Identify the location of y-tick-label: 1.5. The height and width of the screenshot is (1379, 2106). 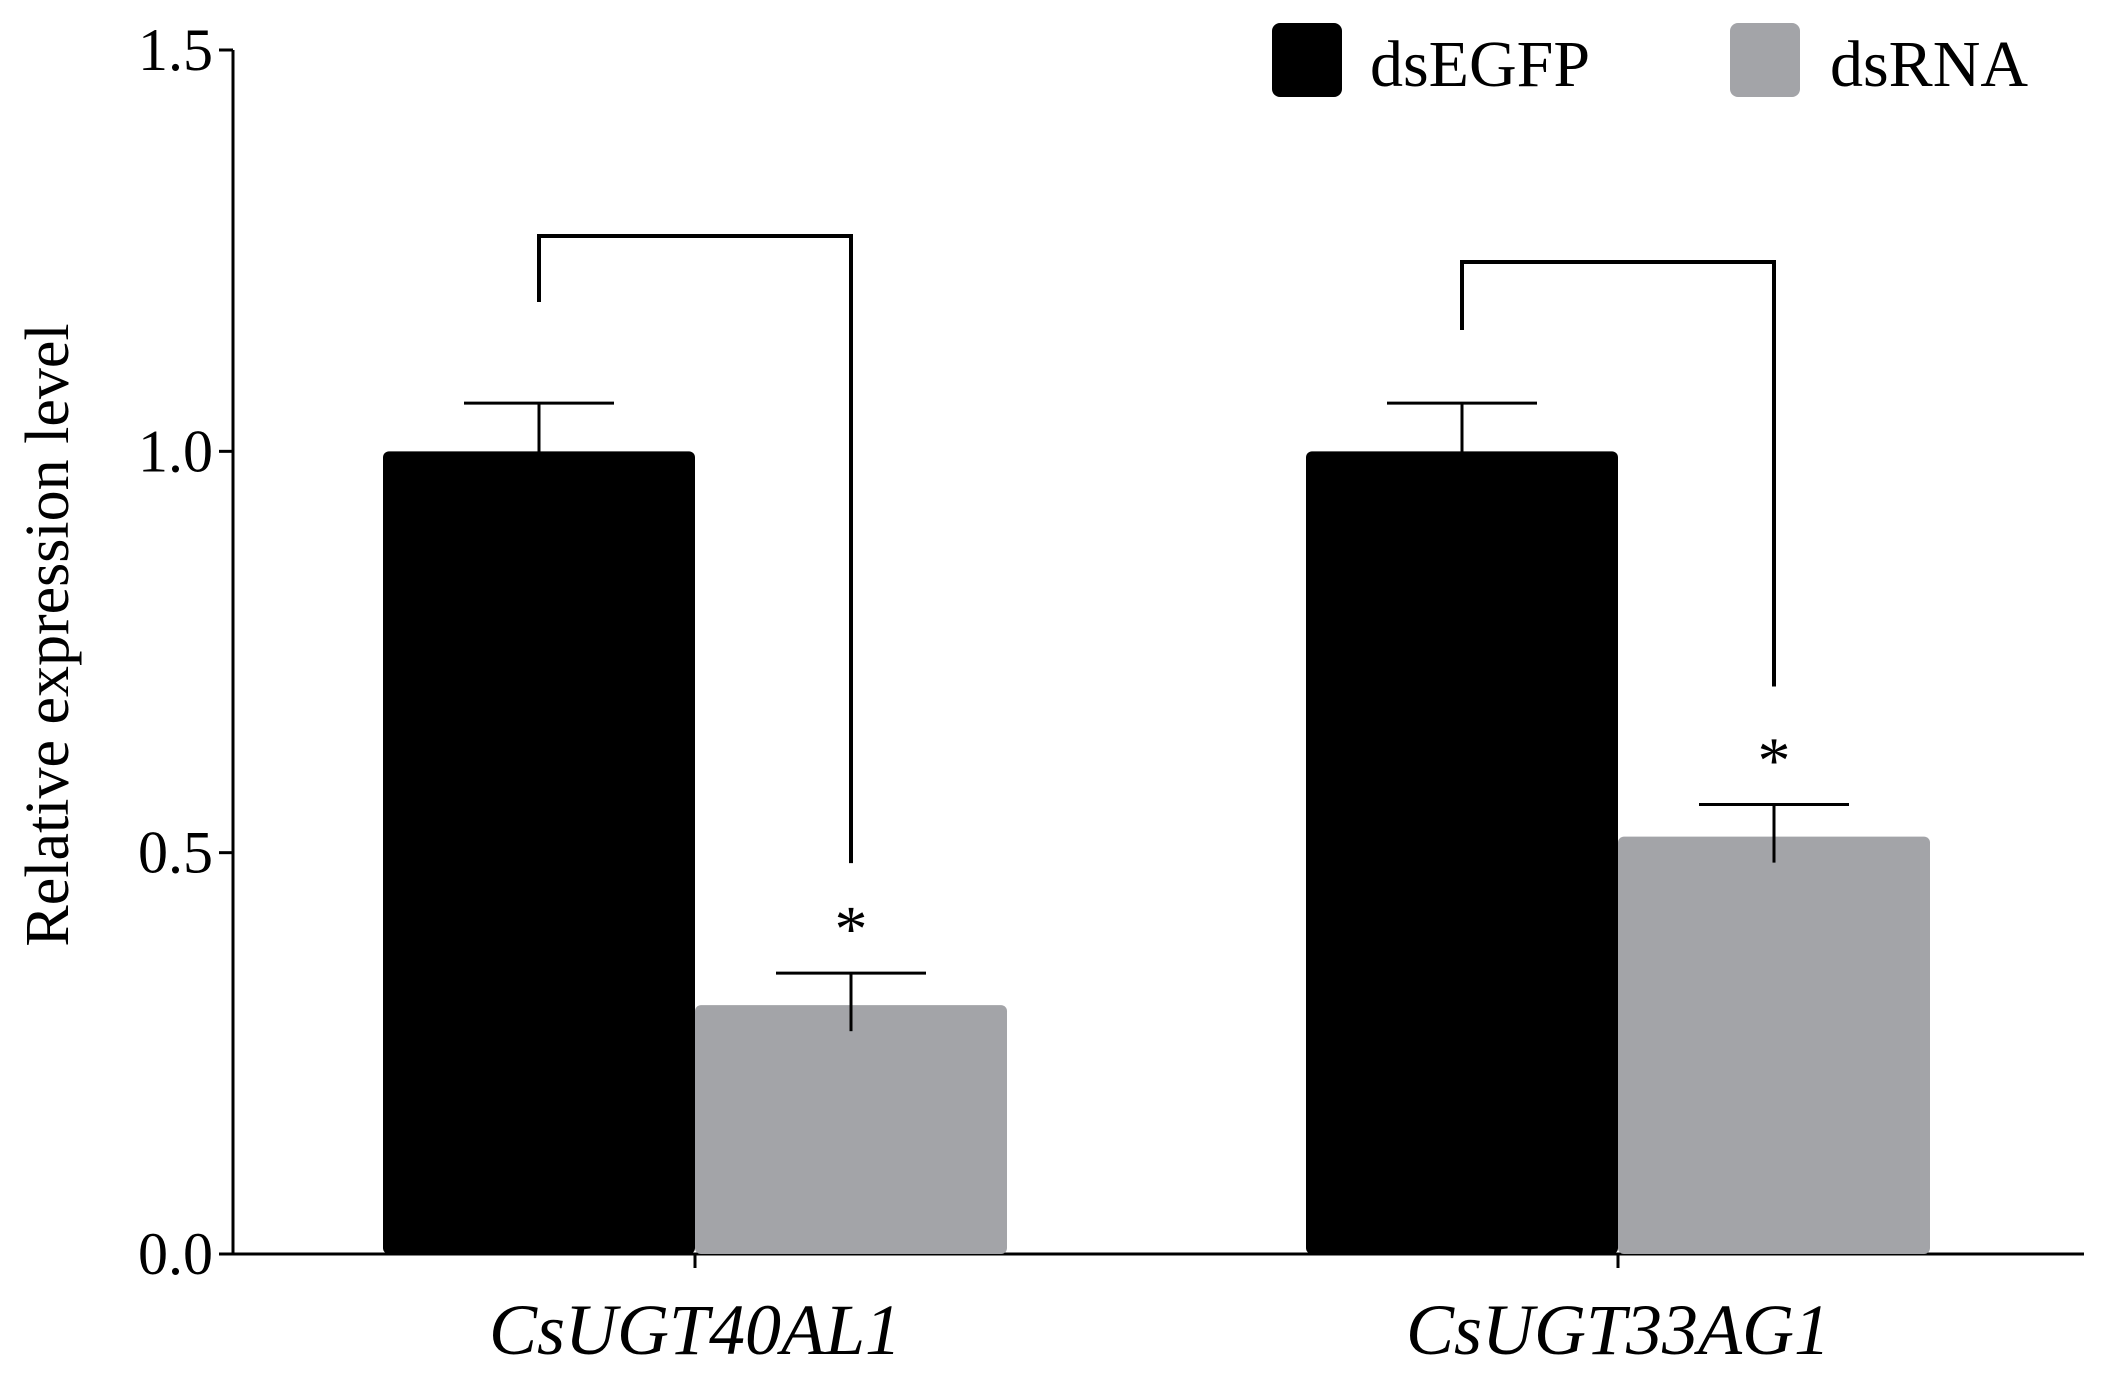
(175, 50).